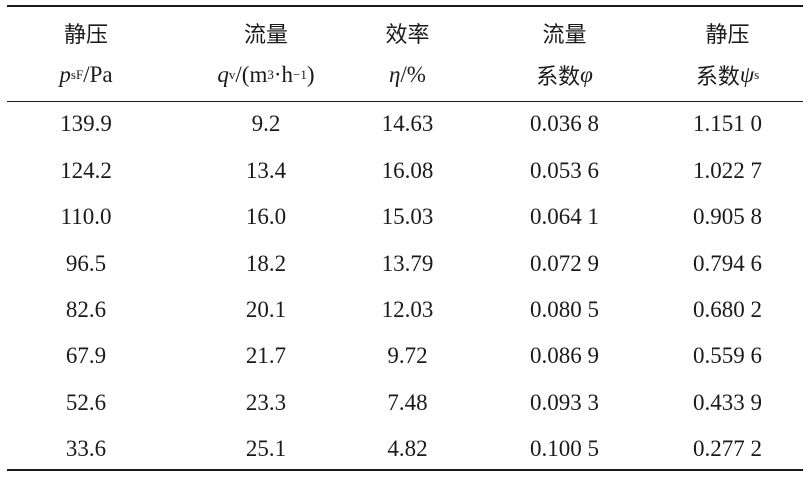 The image size is (810, 478). I want to click on table-cell: 16.0, so click(266, 216).